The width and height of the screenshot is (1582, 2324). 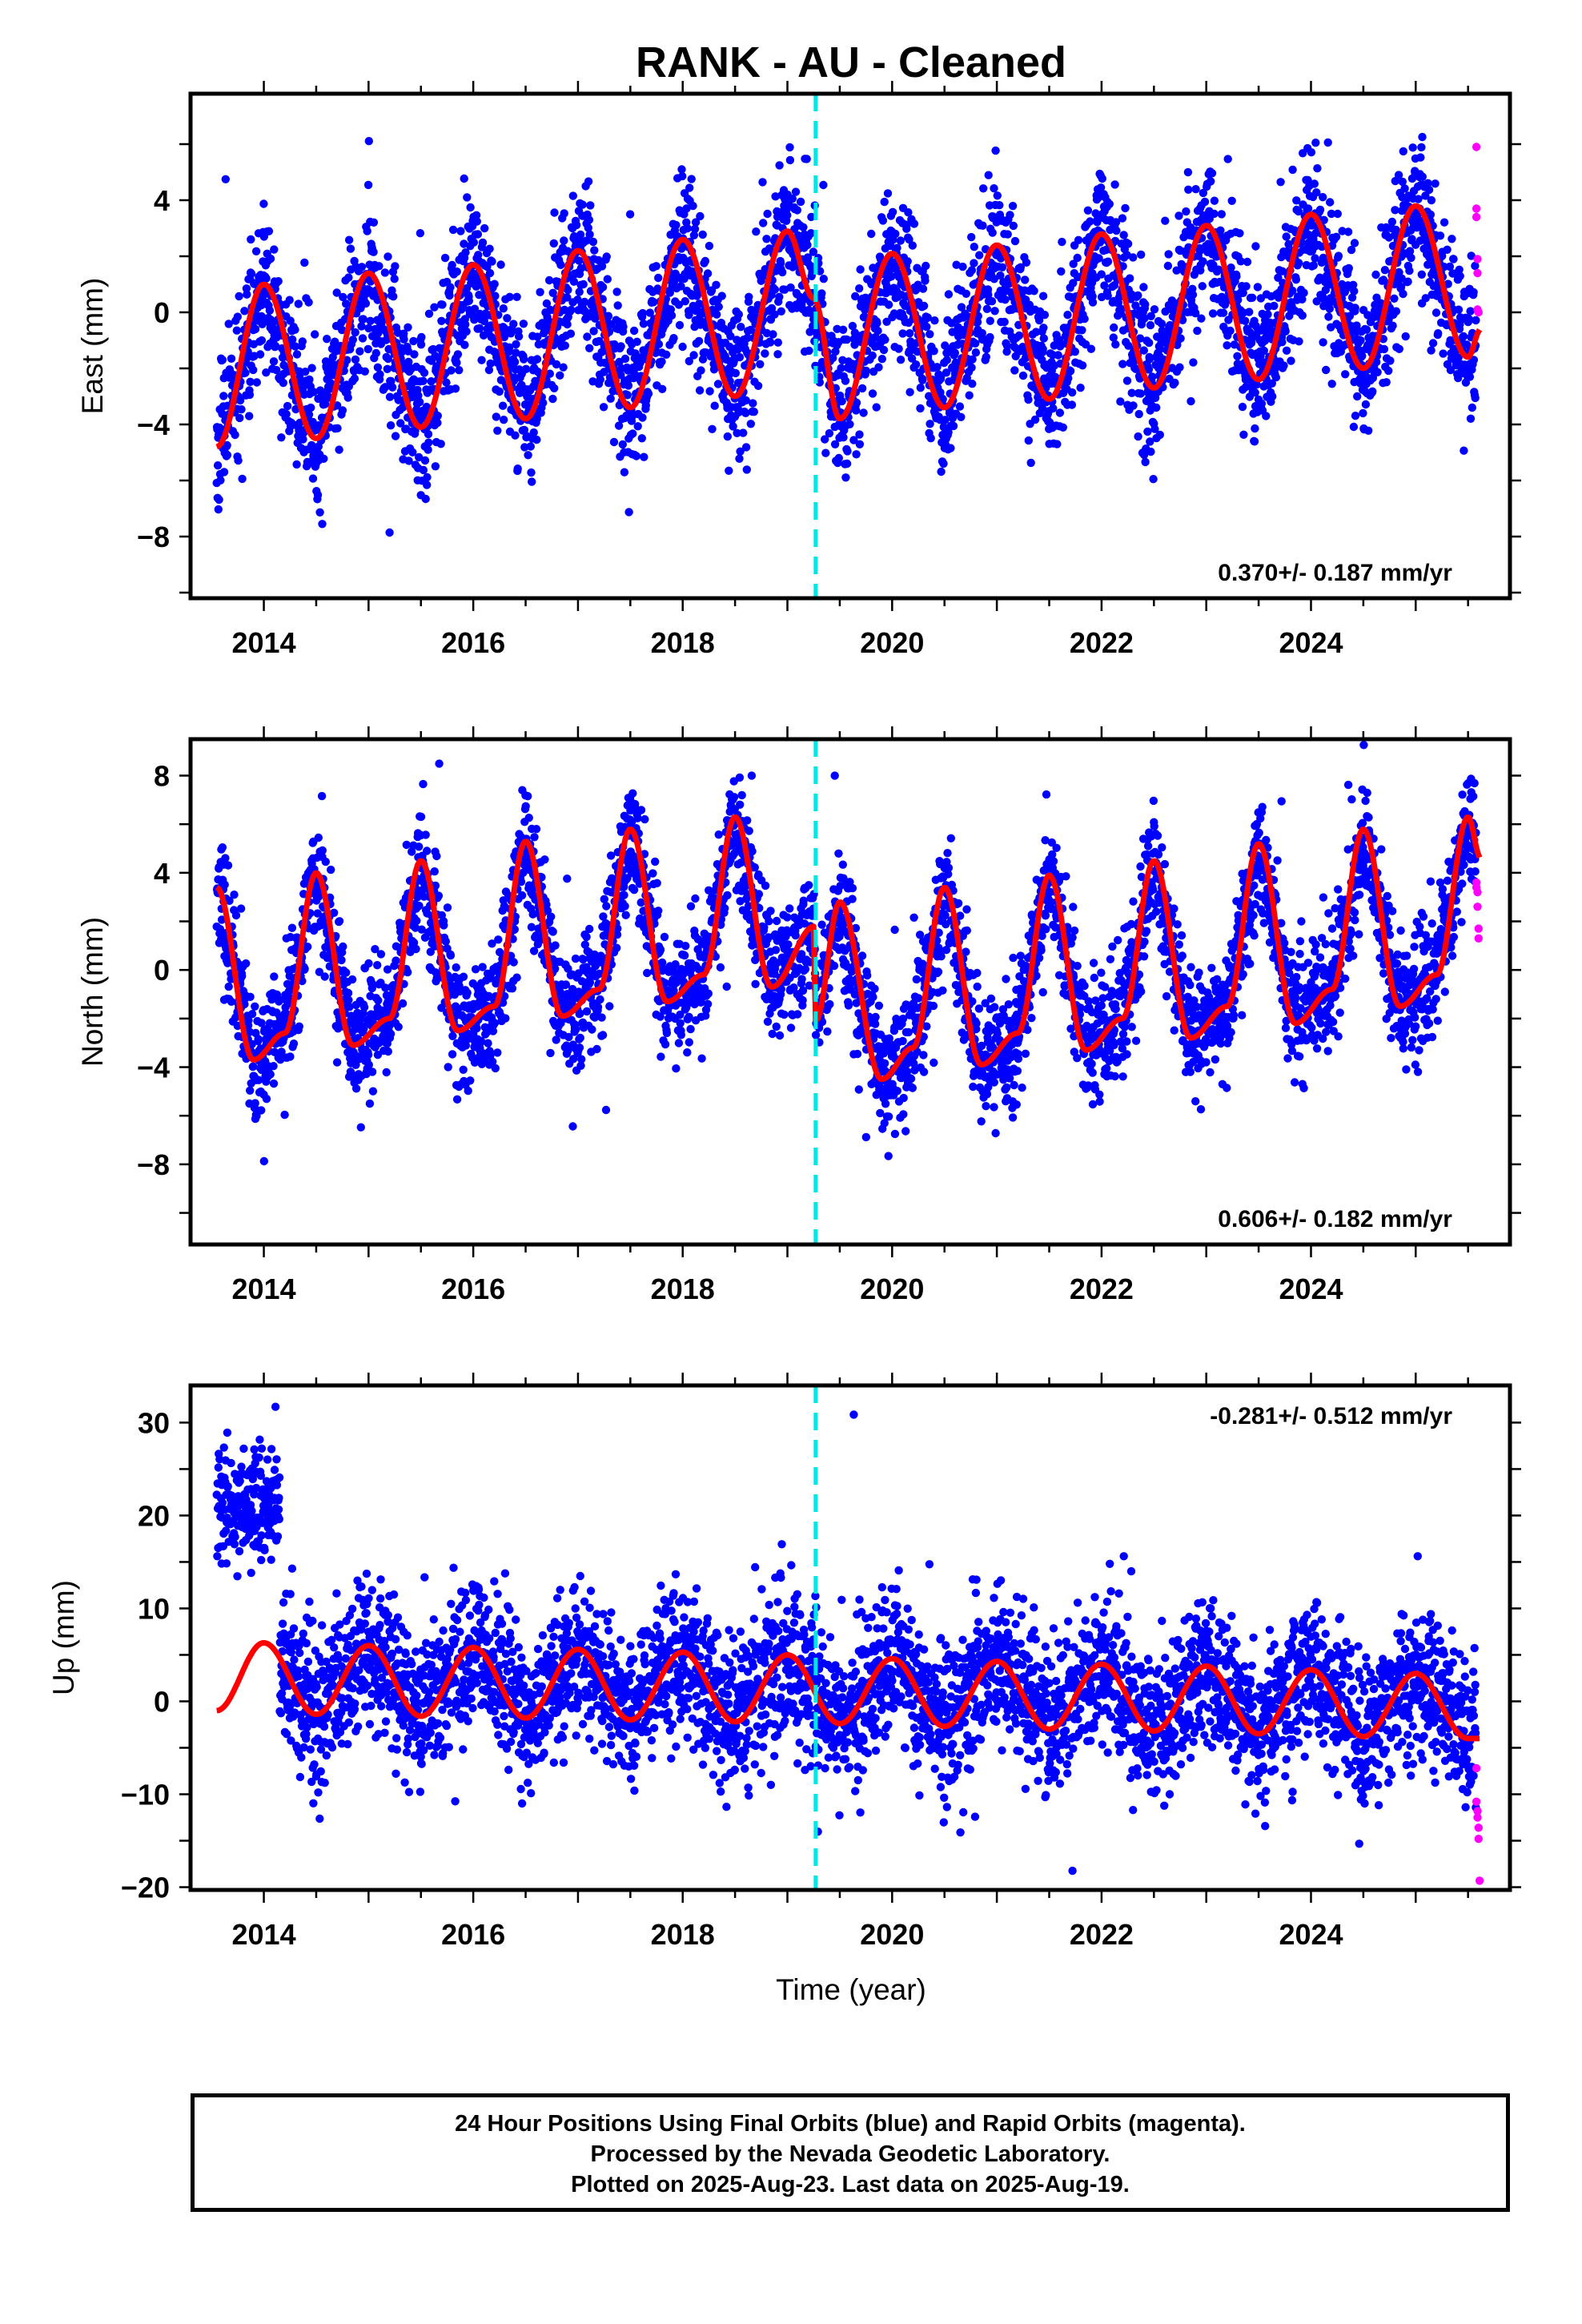 I want to click on east-y-axis-label: East (mm), so click(x=92, y=346).